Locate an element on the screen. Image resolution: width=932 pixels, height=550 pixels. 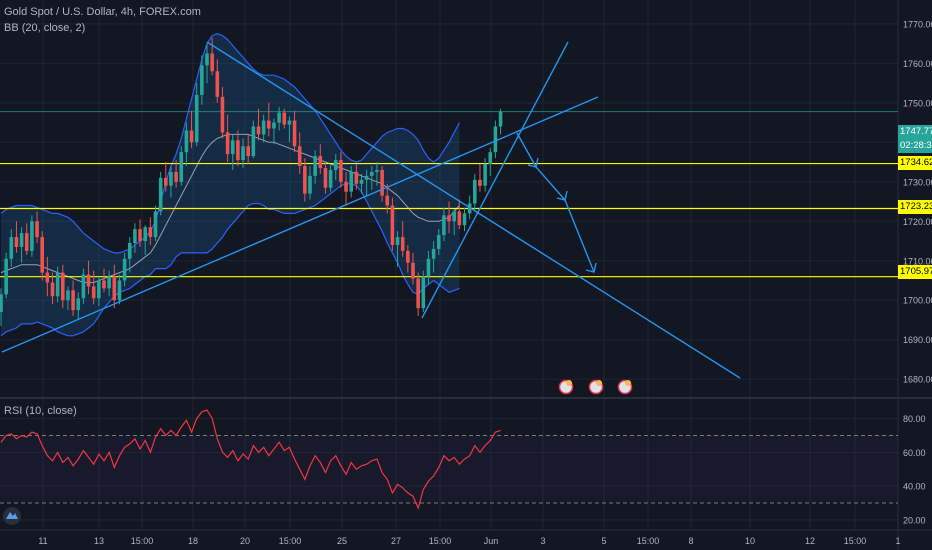
tradingview-logo-icon is located at coordinates (12, 516).